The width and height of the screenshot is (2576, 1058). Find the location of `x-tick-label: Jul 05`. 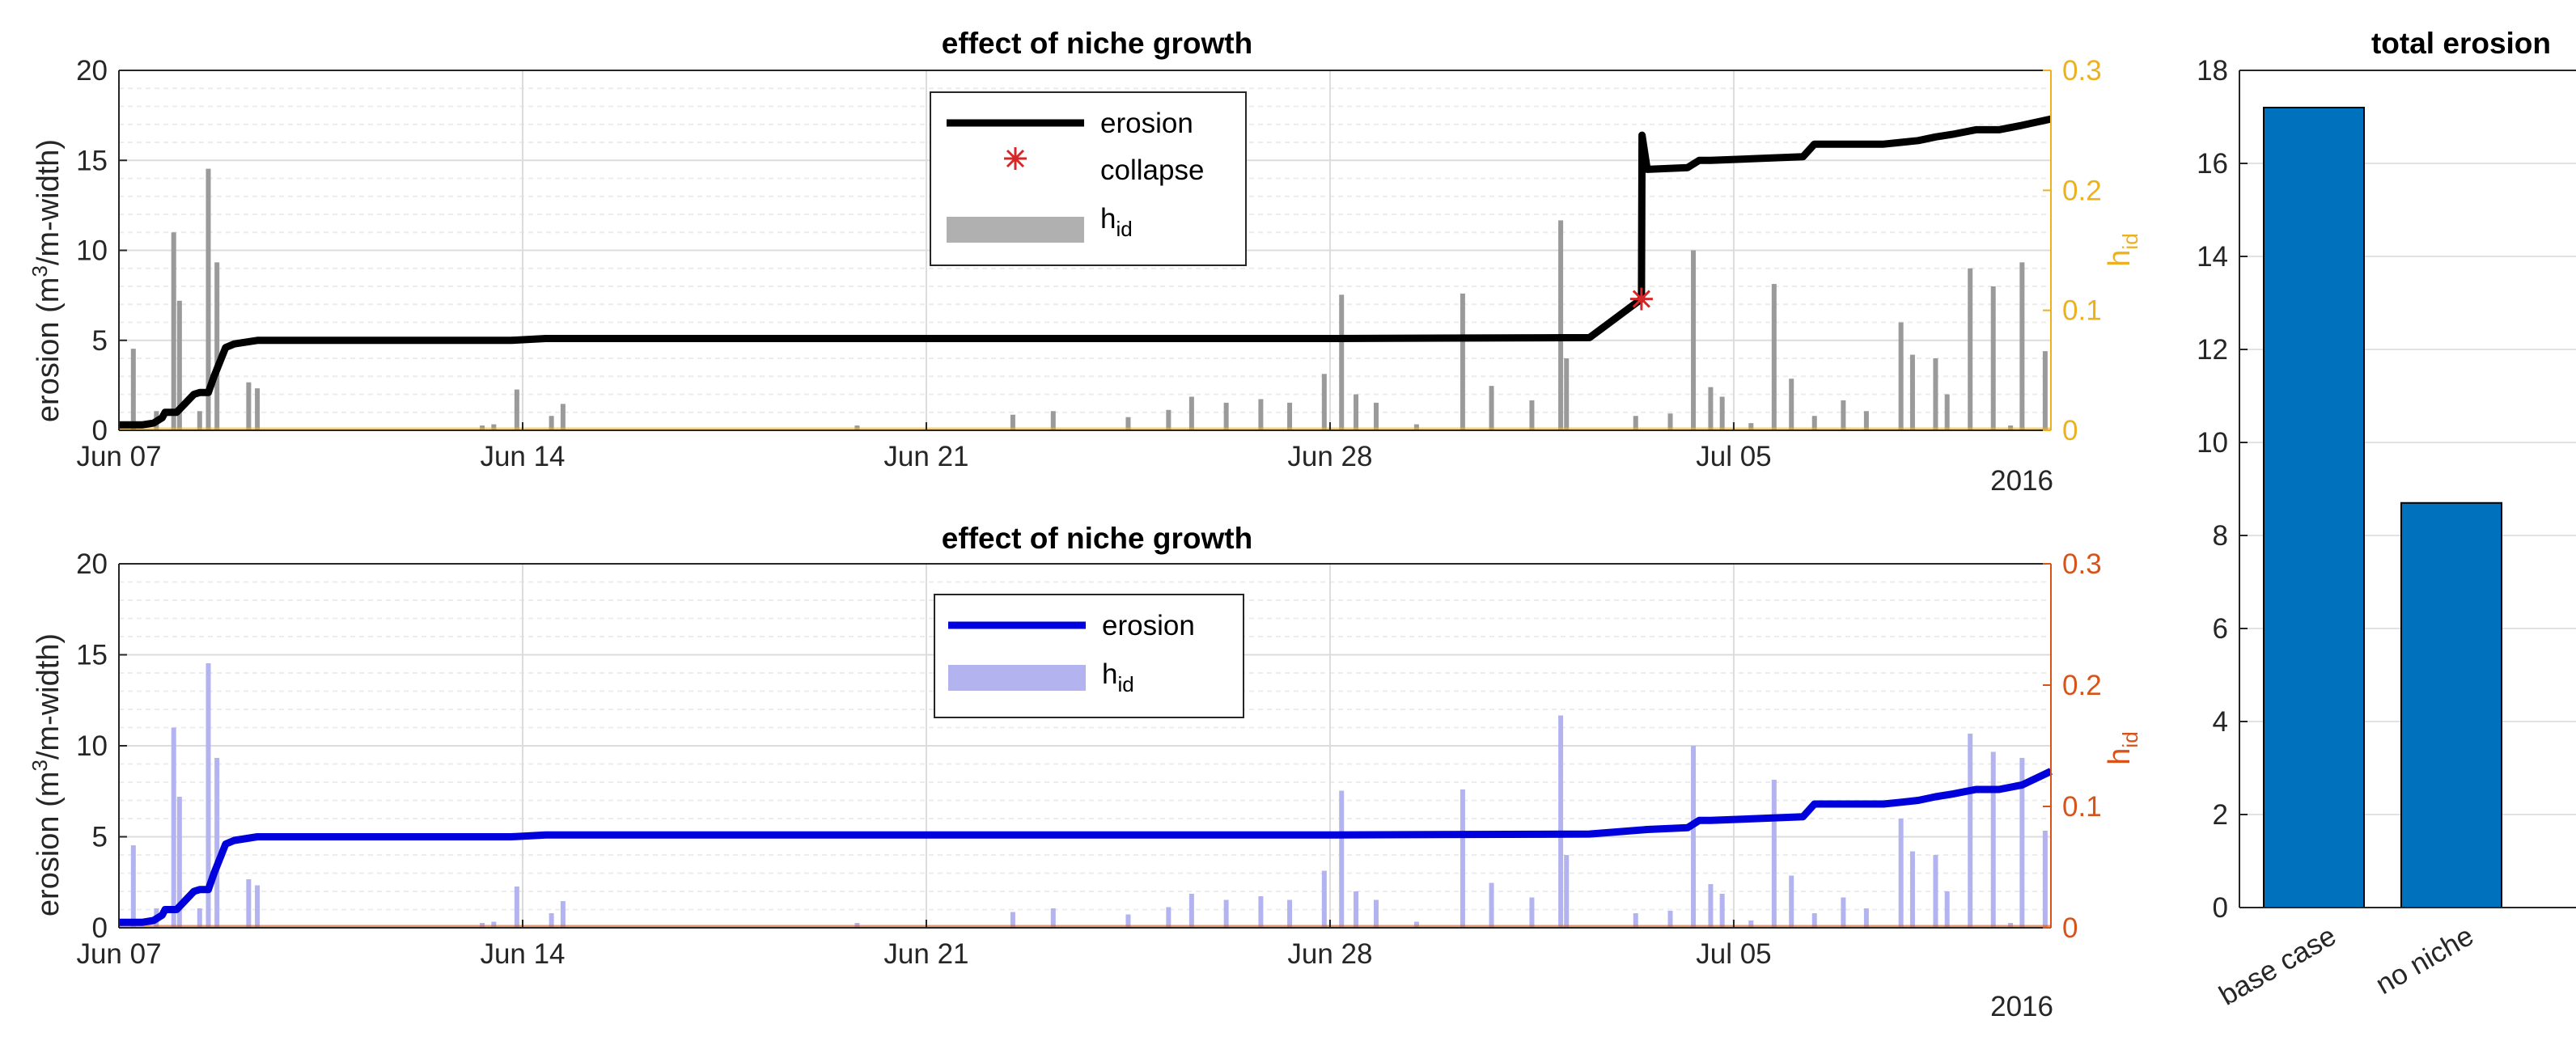

x-tick-label: Jul 05 is located at coordinates (1733, 954).